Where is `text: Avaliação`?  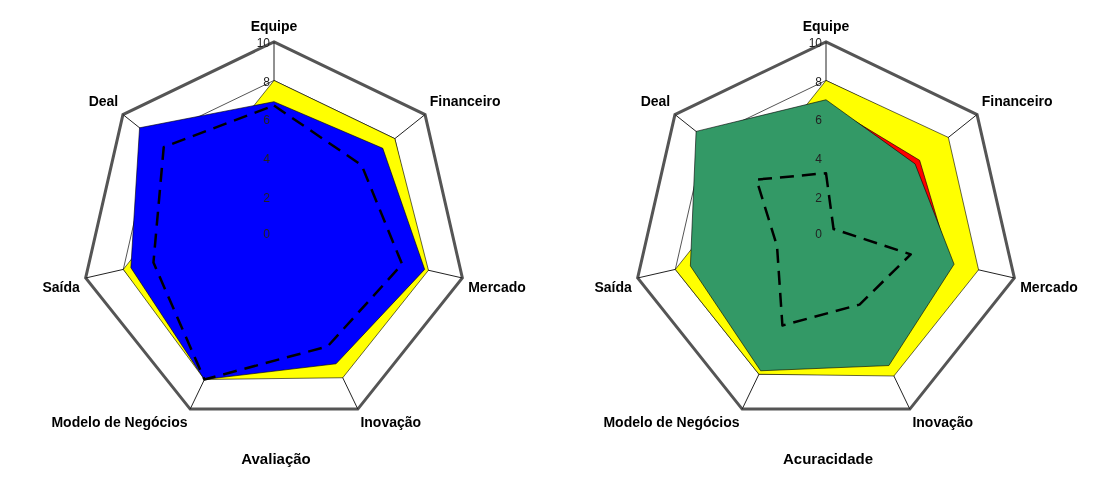
text: Avaliação is located at coordinates (276, 459).